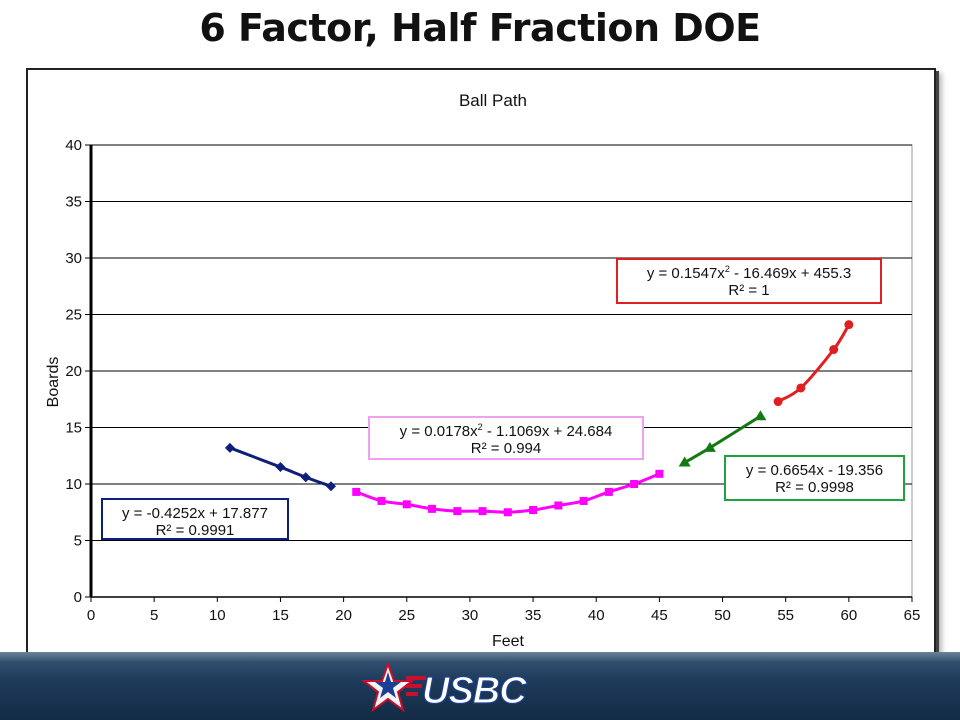 Image resolution: width=960 pixels, height=720 pixels. Describe the element at coordinates (480, 28) in the screenshot. I see `slide-title: 6 Factor, Half Fraction DOE` at that location.